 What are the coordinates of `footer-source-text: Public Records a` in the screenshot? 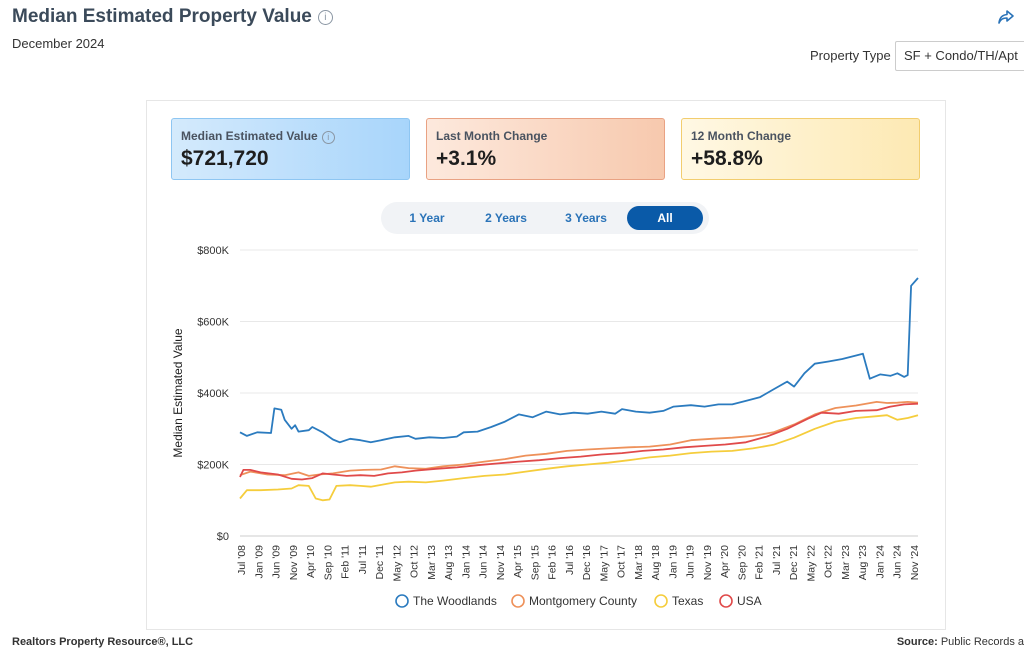 It's located at (982, 642).